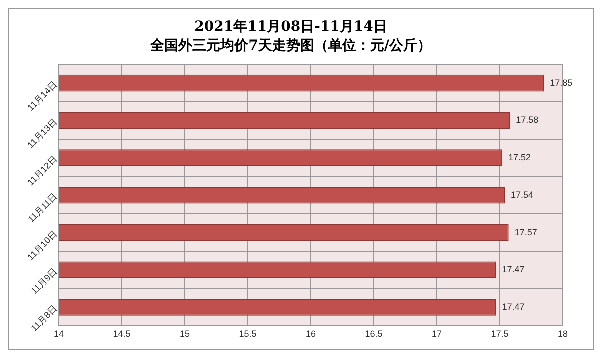 This screenshot has width=600, height=356. Describe the element at coordinates (122, 334) in the screenshot. I see `x-tick-label: 14.5` at that location.